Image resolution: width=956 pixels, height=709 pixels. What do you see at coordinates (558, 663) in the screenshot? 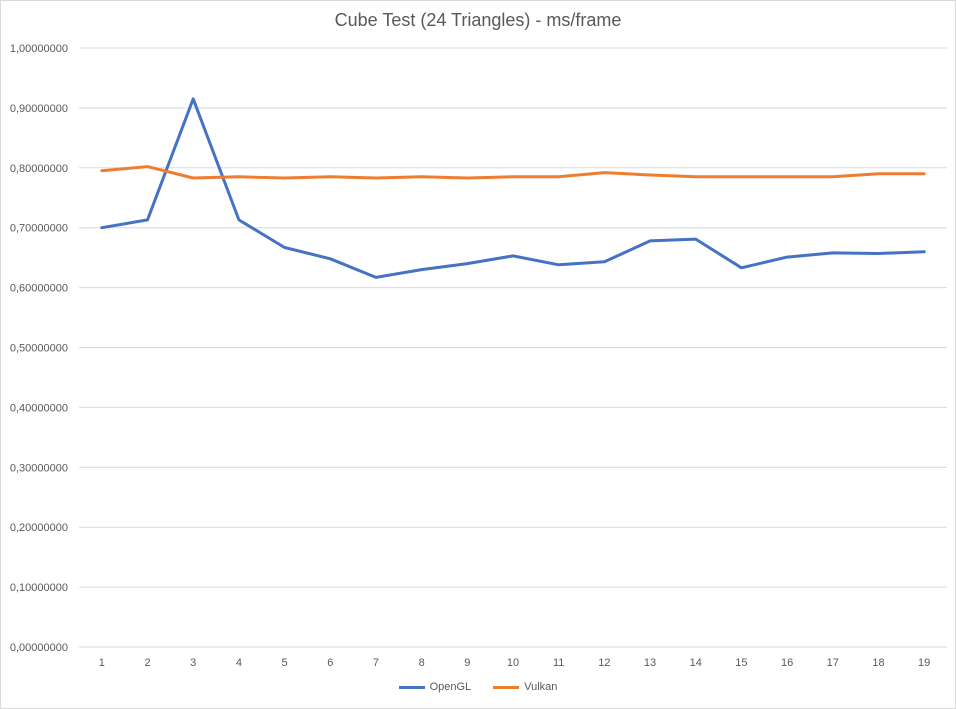
I see `x-tick-label: 11` at bounding box center [558, 663].